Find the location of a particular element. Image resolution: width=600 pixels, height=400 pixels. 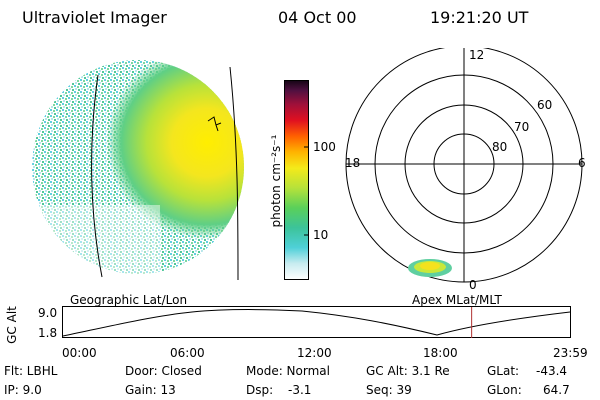

imager-title: Ultraviolet Imager is located at coordinates (94, 17).